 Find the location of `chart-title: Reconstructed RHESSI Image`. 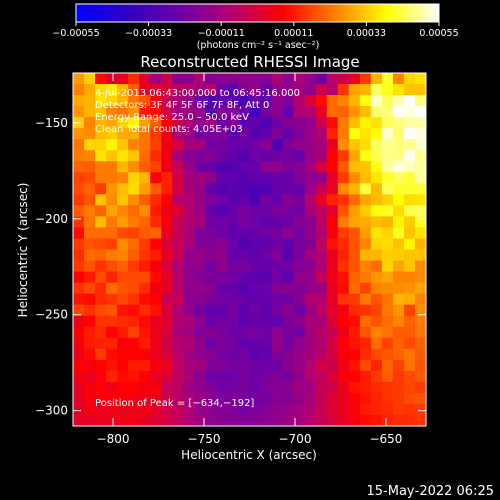

chart-title: Reconstructed RHESSI Image is located at coordinates (249, 62).